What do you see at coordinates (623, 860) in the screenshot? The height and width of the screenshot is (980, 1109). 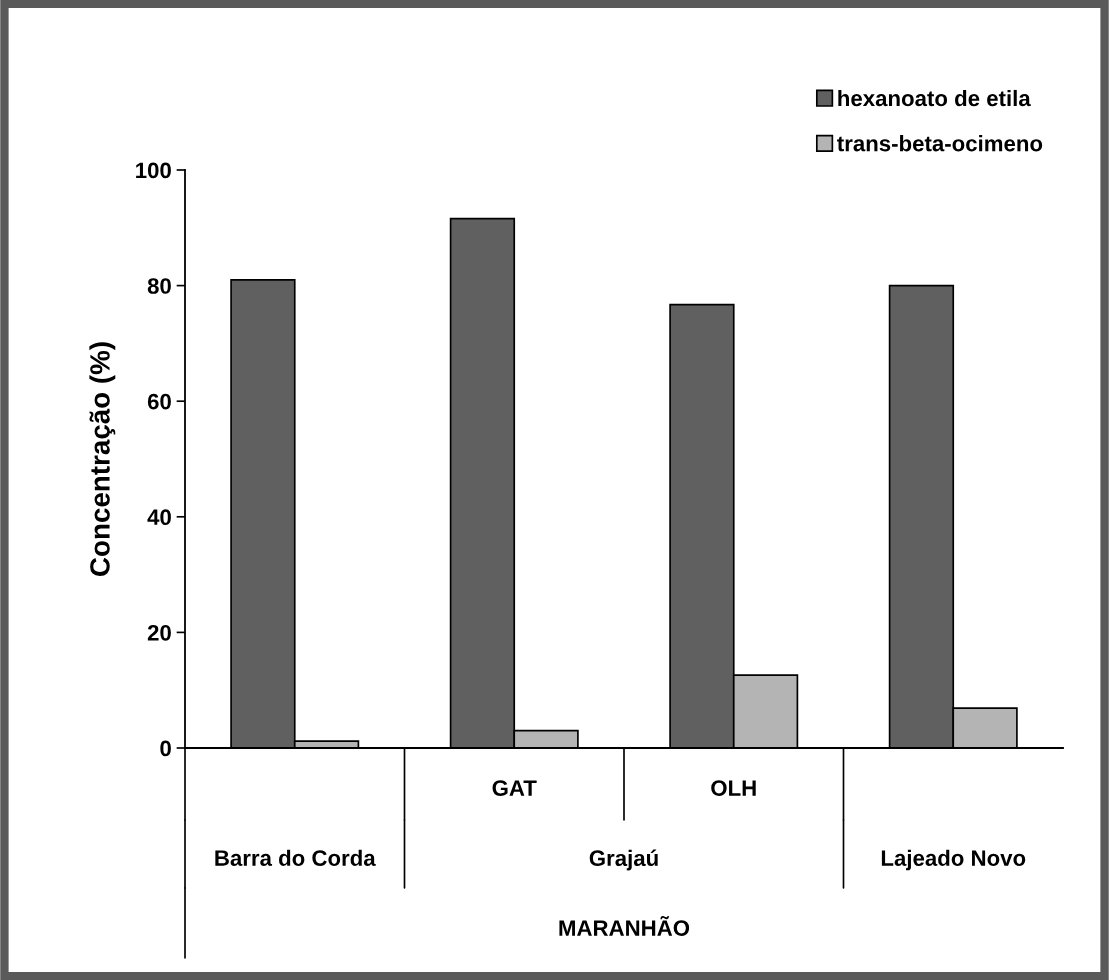 I see `text: Grajaú` at bounding box center [623, 860].